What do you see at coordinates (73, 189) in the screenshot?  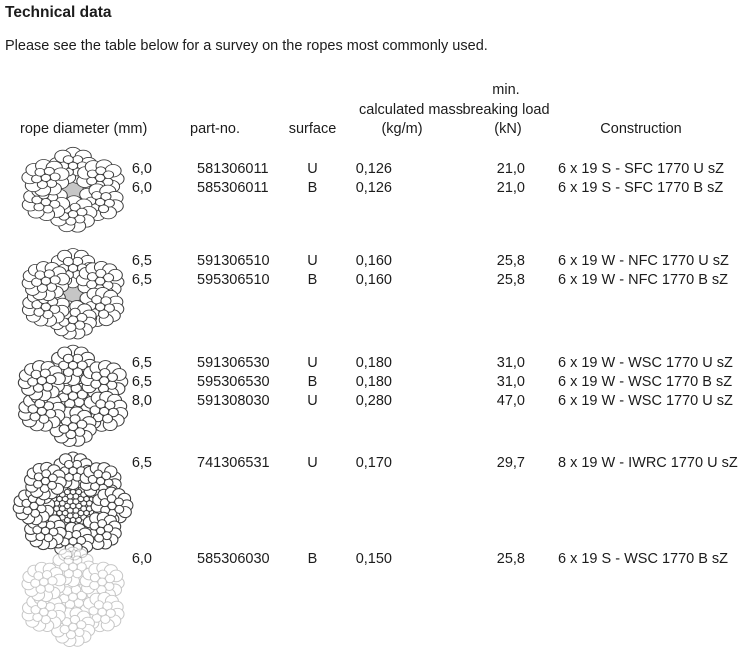 I see `rope-section-6x19S-SFC-icon` at bounding box center [73, 189].